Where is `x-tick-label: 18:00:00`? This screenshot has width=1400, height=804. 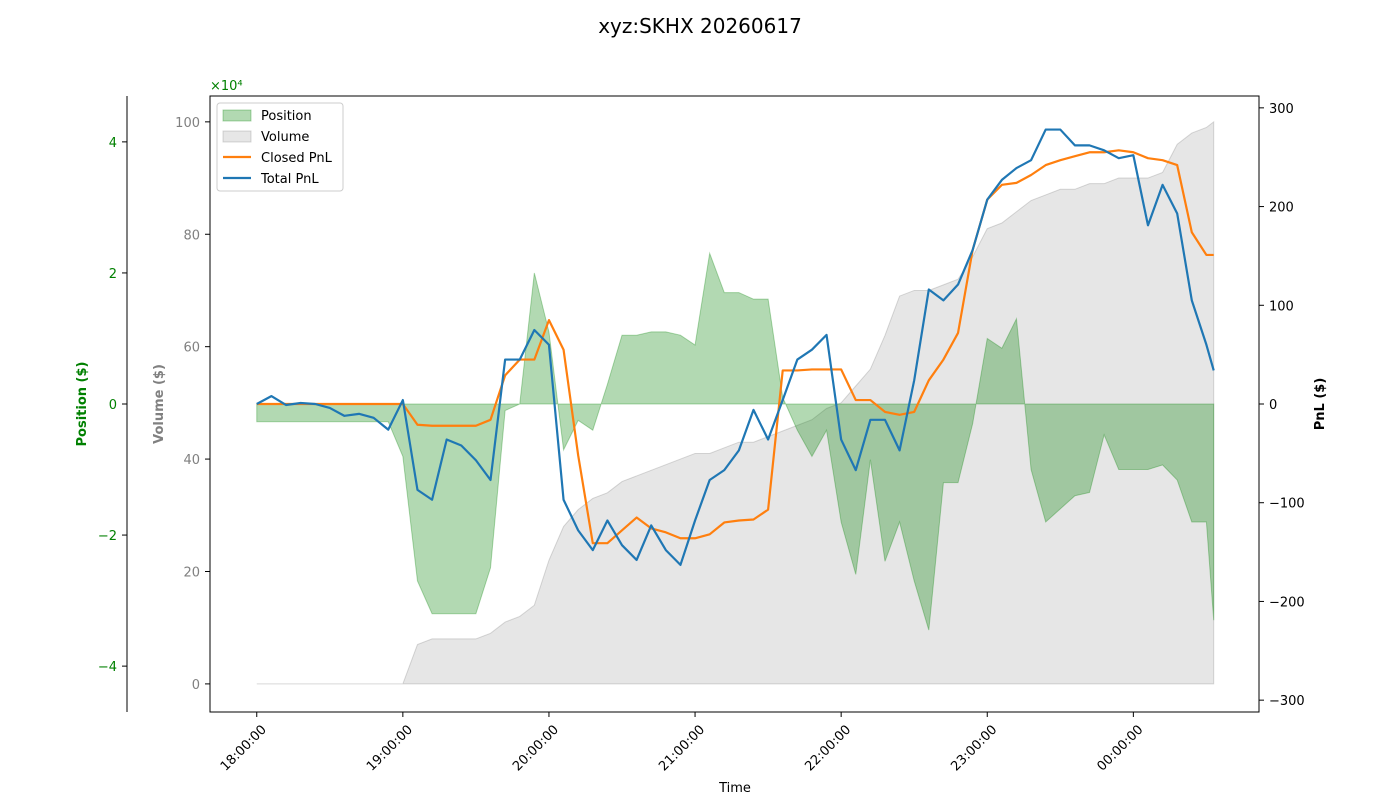 x-tick-label: 18:00:00 is located at coordinates (244, 748).